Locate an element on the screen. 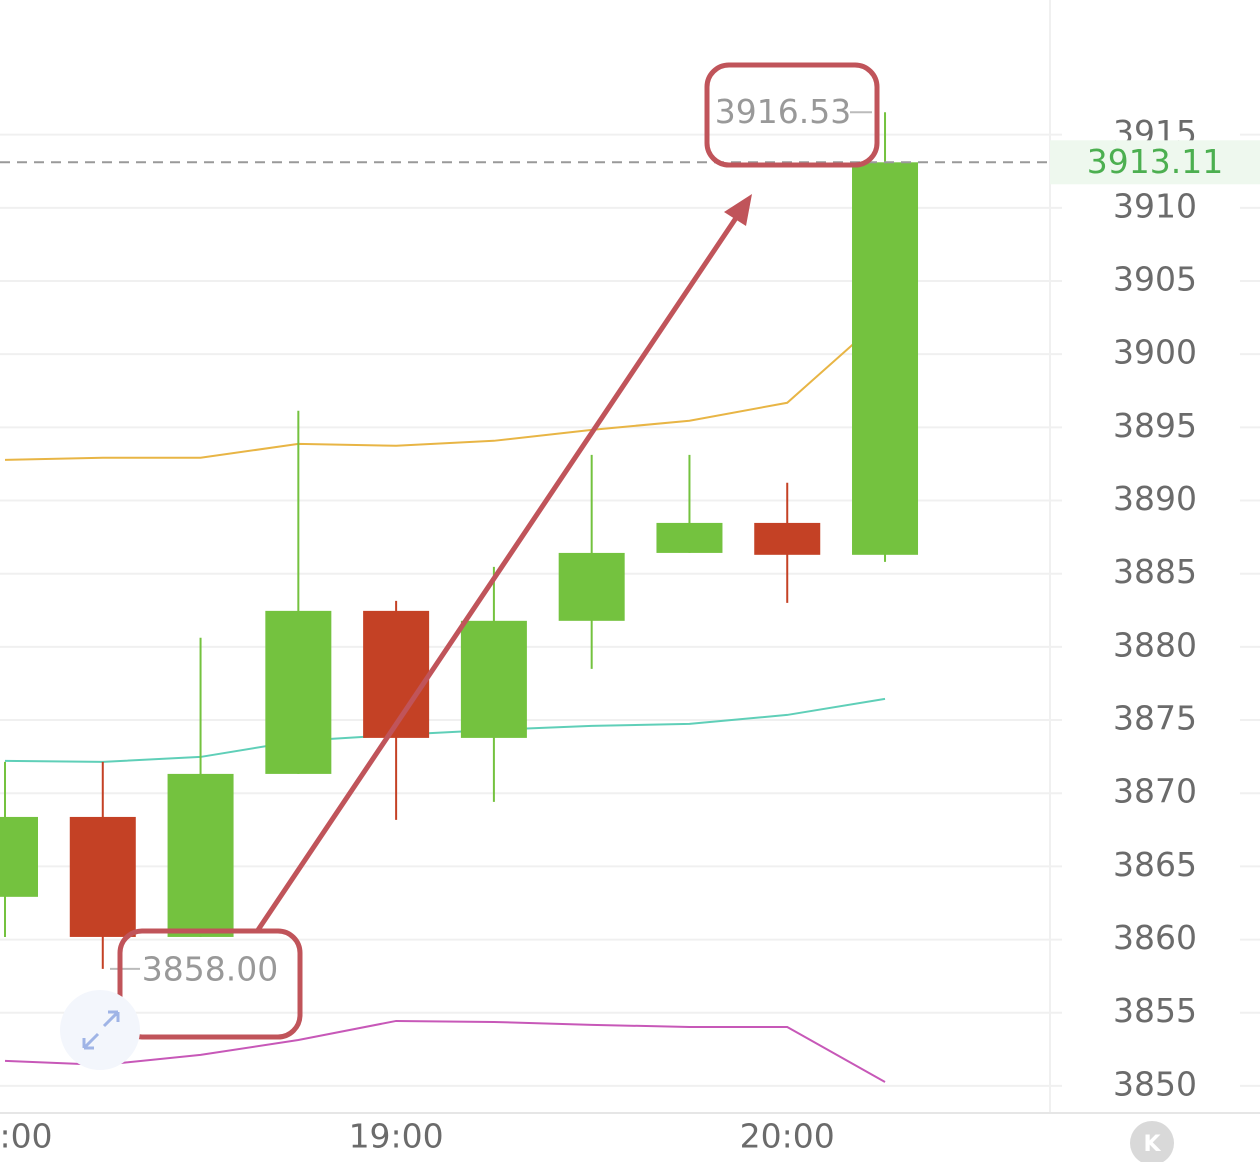 This screenshot has height=1162, width=1260. y-tick-label: 3870 is located at coordinates (1155, 791).